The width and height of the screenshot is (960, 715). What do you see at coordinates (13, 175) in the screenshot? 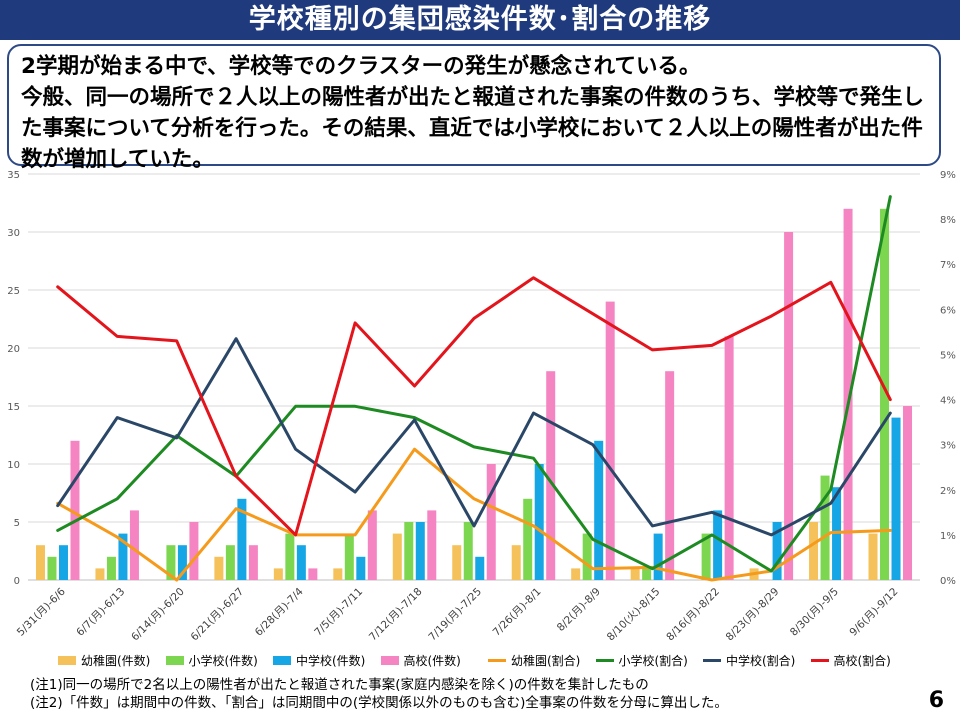
I see `left-tick-label: 35` at bounding box center [13, 175].